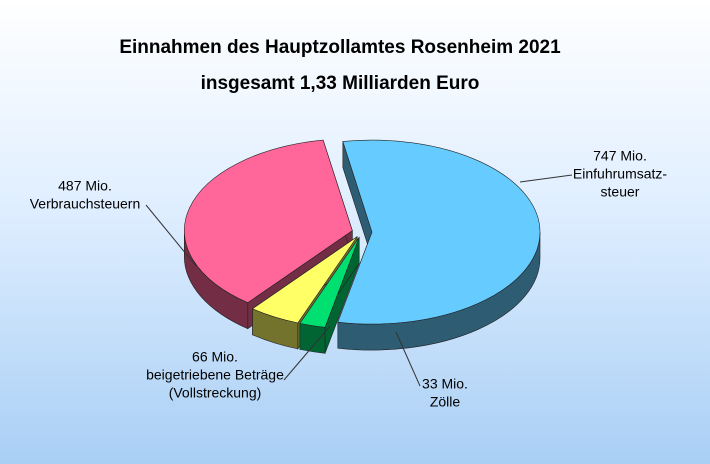 This screenshot has height=464, width=710. Describe the element at coordinates (312, 338) in the screenshot. I see `slice-side` at that location.